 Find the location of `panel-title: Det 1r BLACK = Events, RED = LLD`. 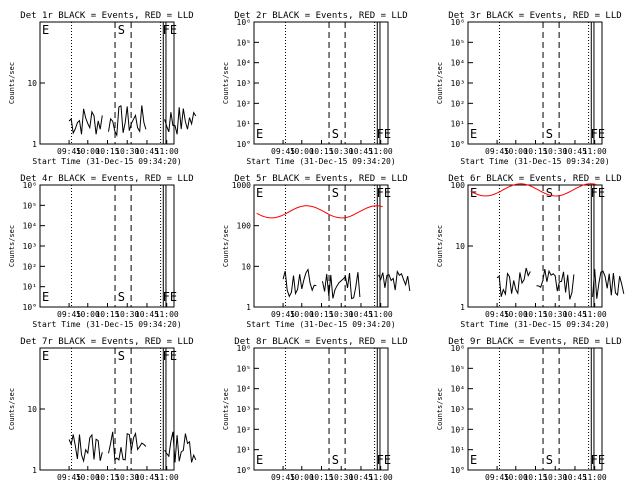

panel-title: Det 1r BLACK = Events, RED = LLD is located at coordinates (106, 16).